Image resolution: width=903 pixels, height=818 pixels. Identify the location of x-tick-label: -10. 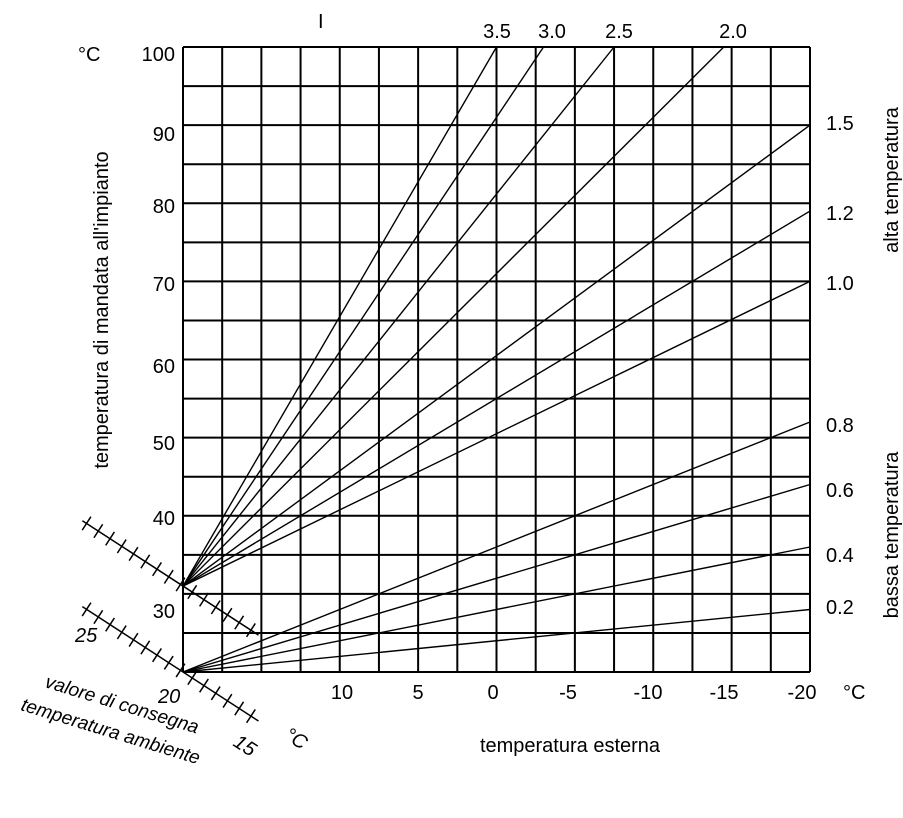
(648, 693).